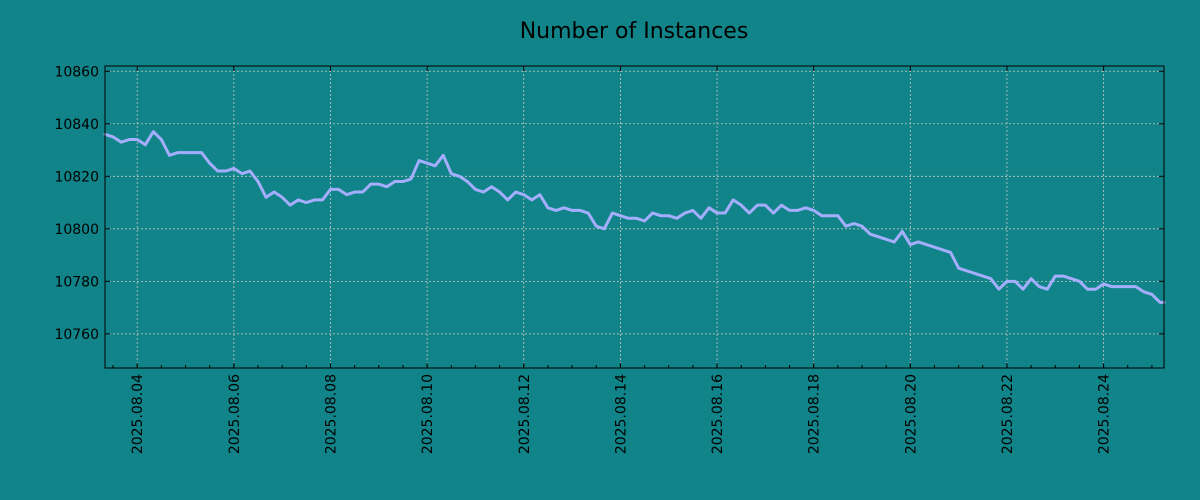 Image resolution: width=1200 pixels, height=500 pixels. Describe the element at coordinates (235, 414) in the screenshot. I see `x-tick-label: 2025.08.06` at that location.